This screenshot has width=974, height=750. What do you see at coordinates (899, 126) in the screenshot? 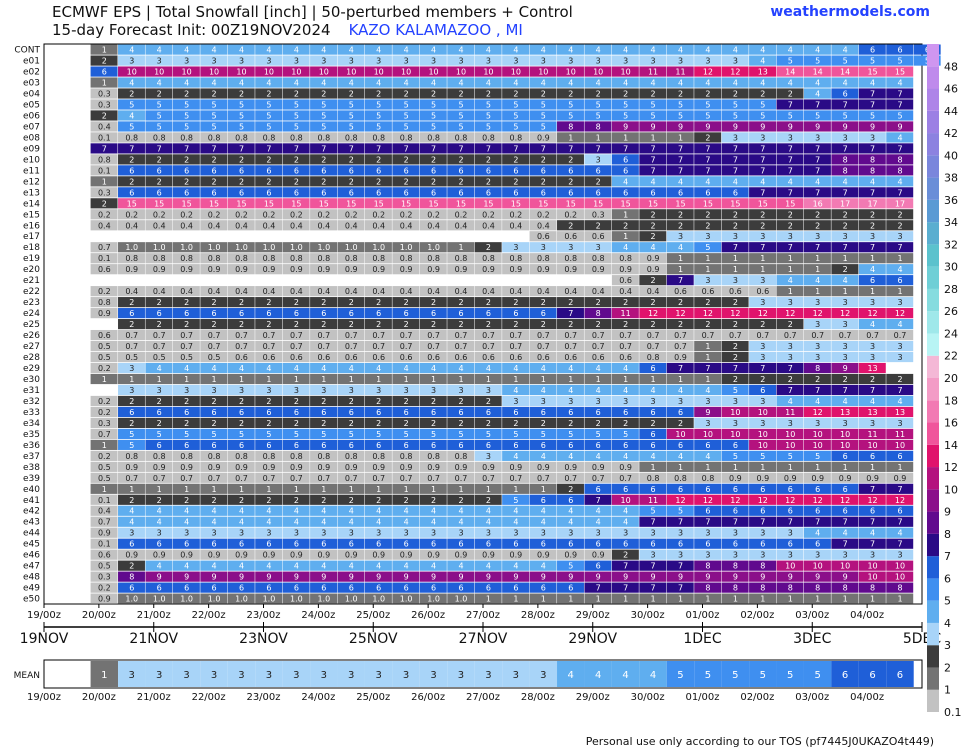
I see `cell-value: 9` at bounding box center [899, 126].